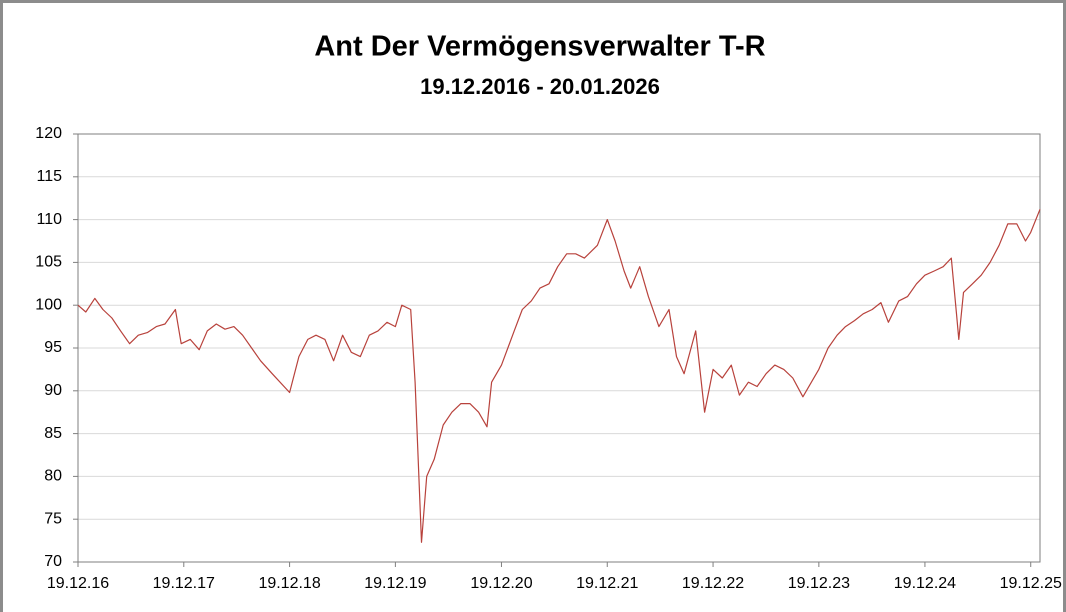  I want to click on x-tick-label: 19.12.20, so click(501, 583).